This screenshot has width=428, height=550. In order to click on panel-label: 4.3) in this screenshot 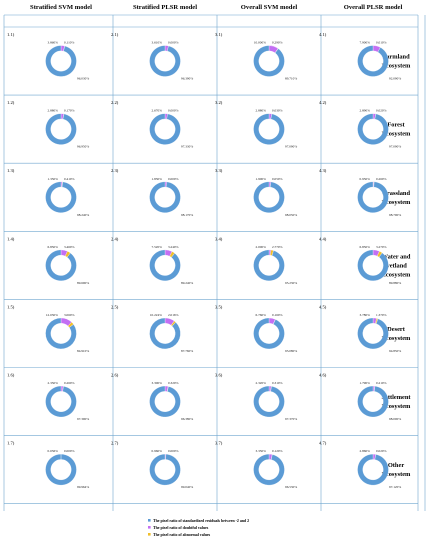, I will do `click(323, 170)`.